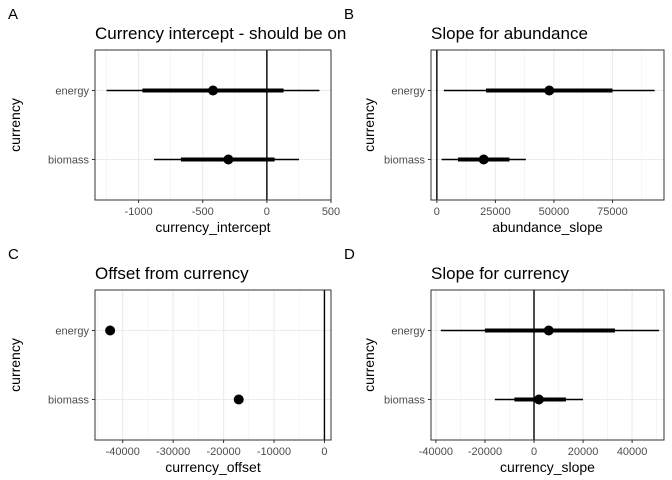  What do you see at coordinates (274, 452) in the screenshot?
I see `x-tick-label: -10000` at bounding box center [274, 452].